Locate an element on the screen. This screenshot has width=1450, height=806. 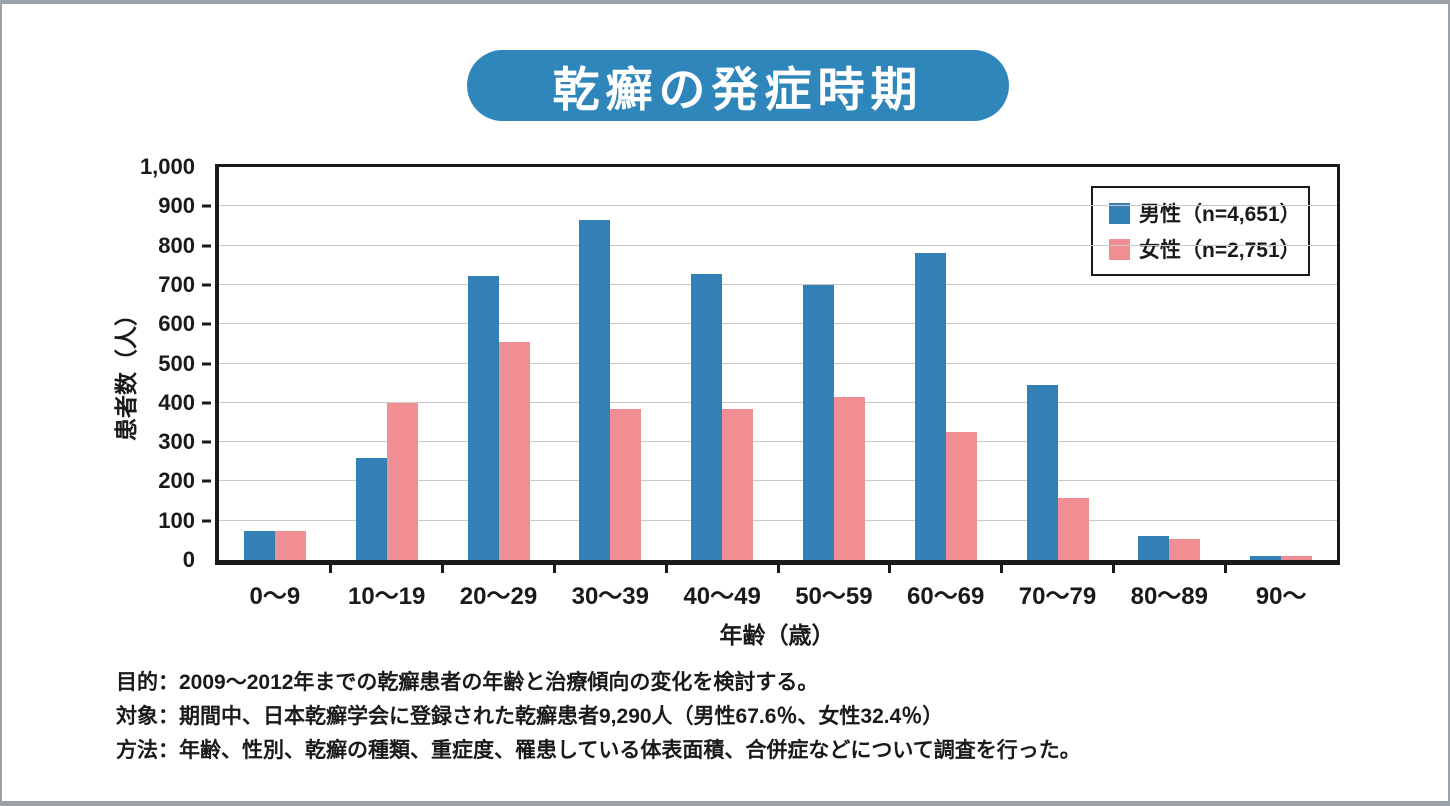
bar-male-70〜79 is located at coordinates (1042, 472).